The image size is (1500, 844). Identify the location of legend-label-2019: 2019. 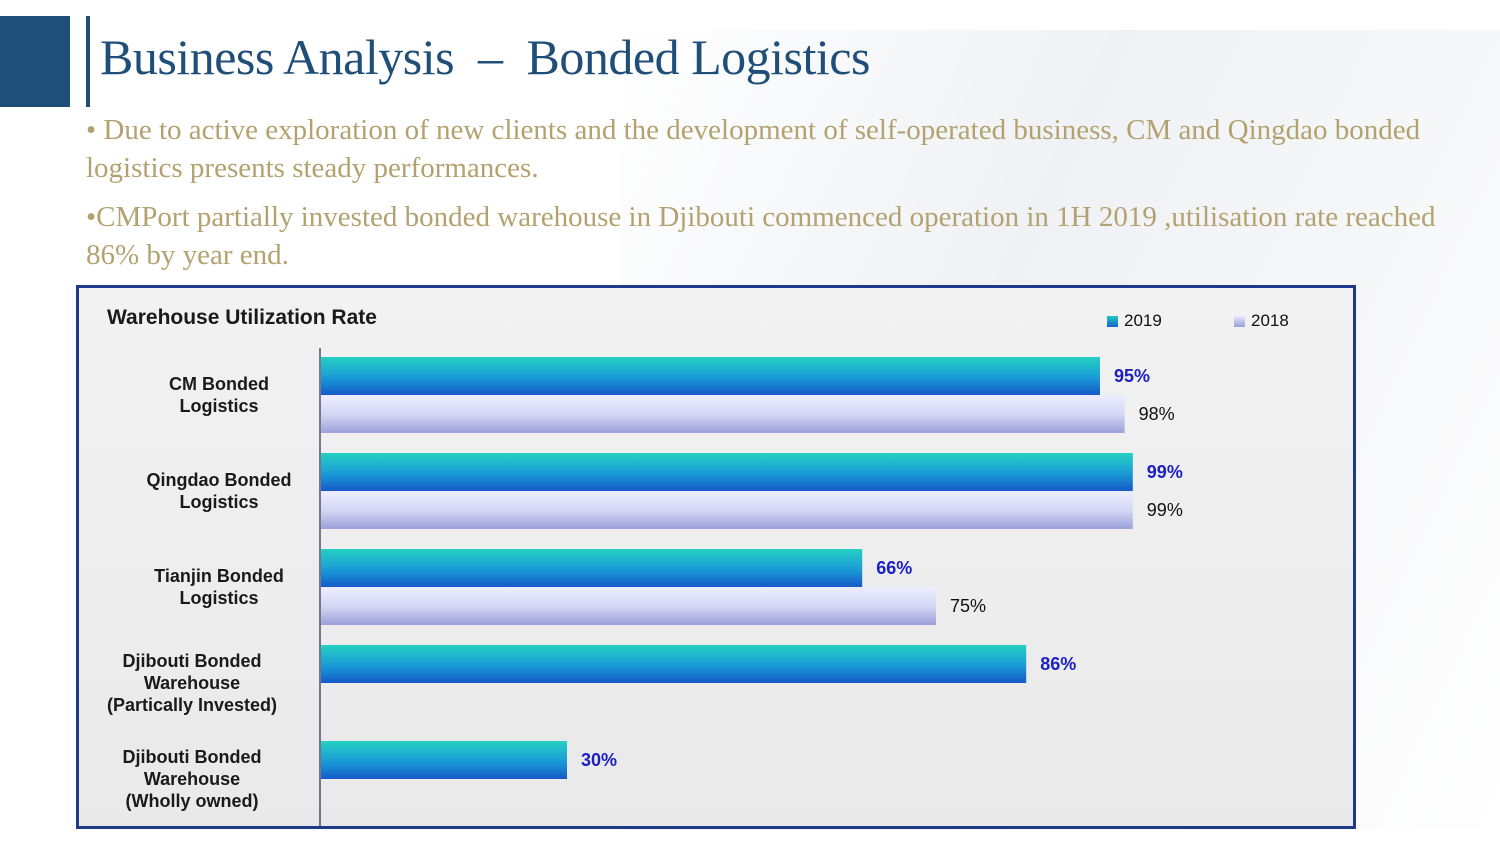
(1143, 320).